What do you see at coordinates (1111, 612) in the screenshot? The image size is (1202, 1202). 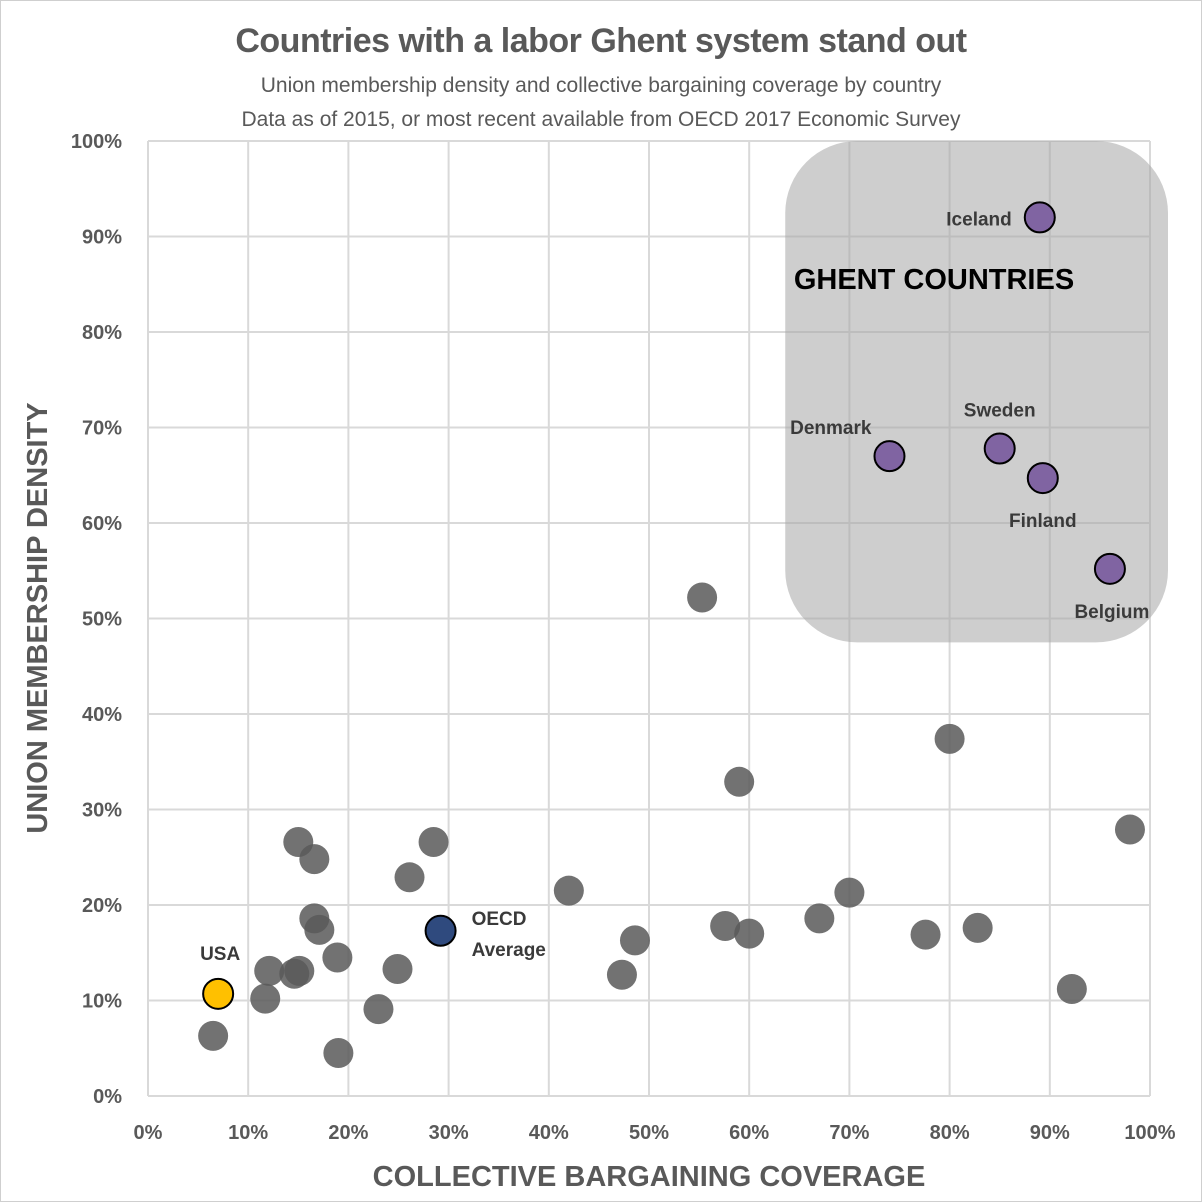 I see `point-label: Belgium` at bounding box center [1111, 612].